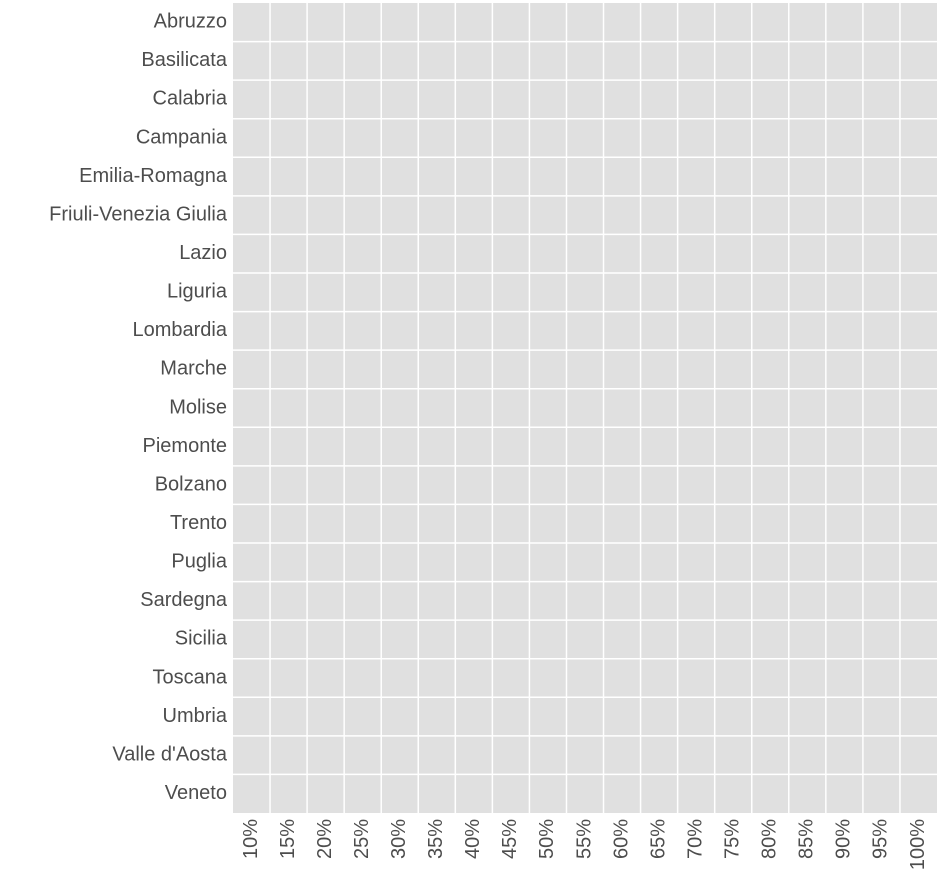  What do you see at coordinates (288, 839) in the screenshot?
I see `x-tick-label: 15%` at bounding box center [288, 839].